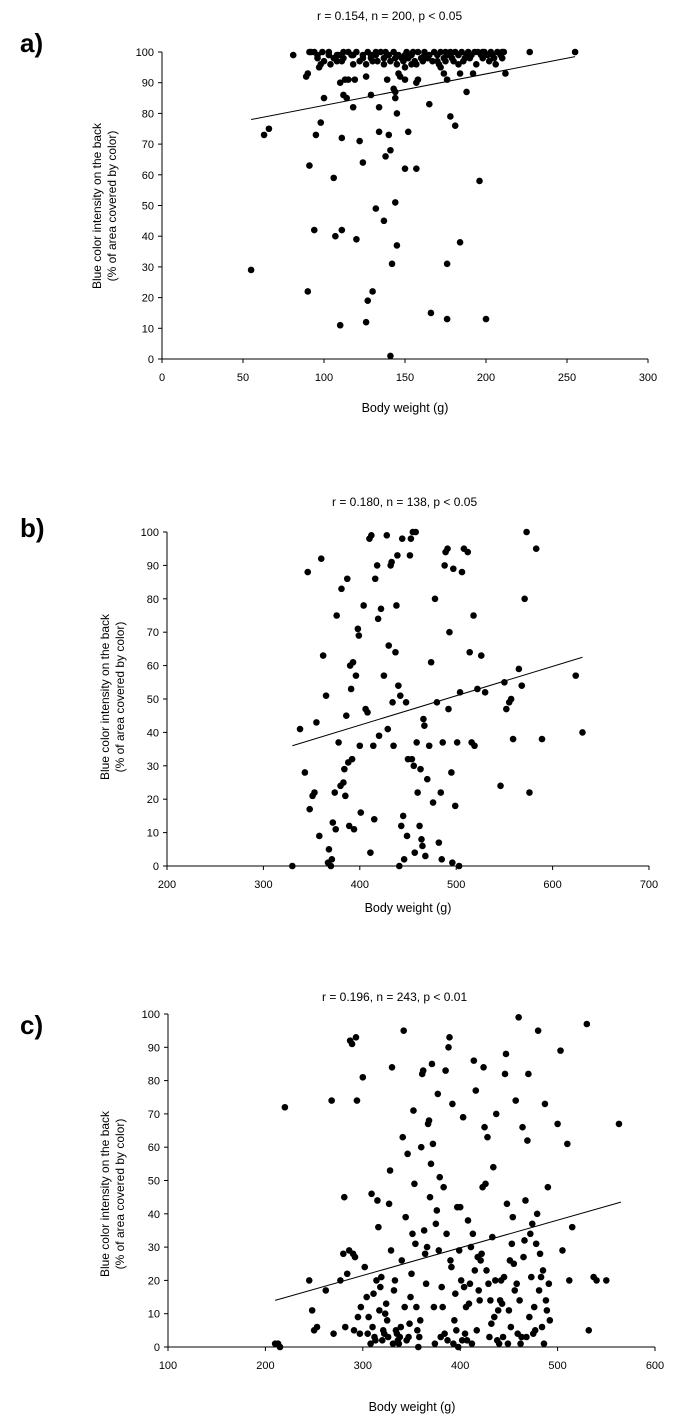  What do you see at coordinates (162, 378) in the screenshot?
I see `x-tick-label: 0` at bounding box center [162, 378].